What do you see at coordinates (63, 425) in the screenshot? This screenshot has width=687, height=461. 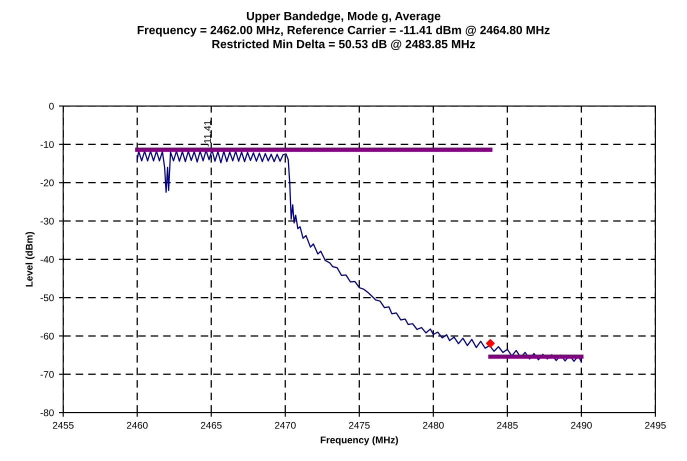 I see `x-tick-label: 2455` at bounding box center [63, 425].